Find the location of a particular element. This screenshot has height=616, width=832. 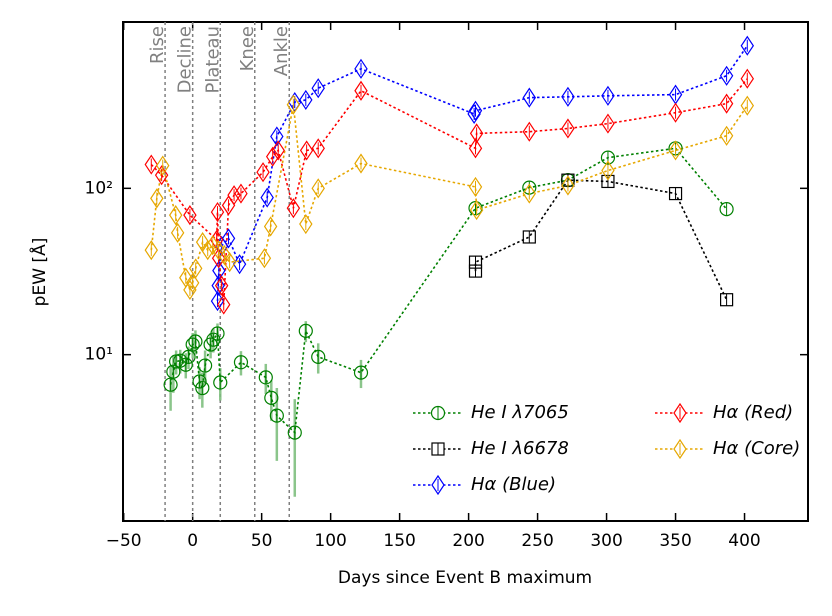

y-axis-label: pEW [Å] is located at coordinates (39, 272).